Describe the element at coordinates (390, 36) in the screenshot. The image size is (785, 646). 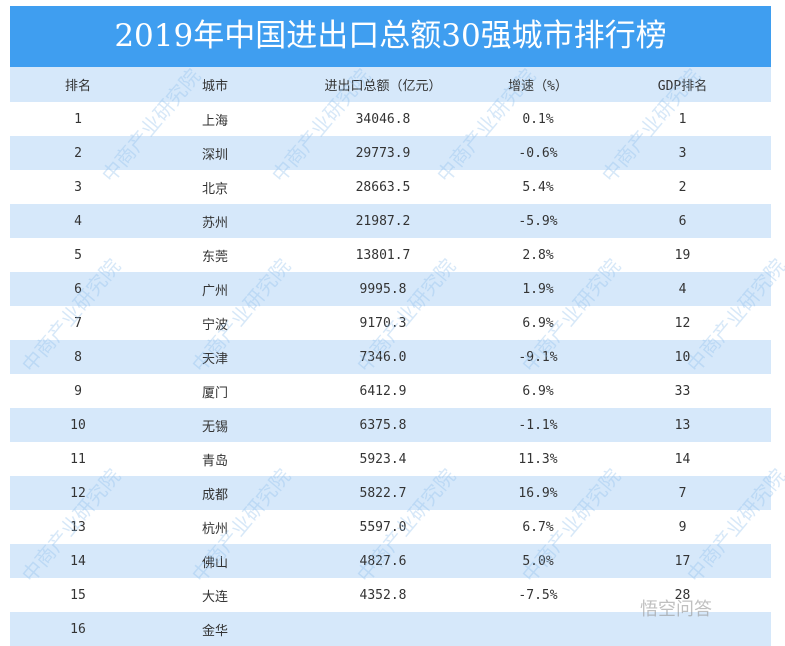
I see `table-title: 2019年中国进出口总额30强城市排行榜` at that location.